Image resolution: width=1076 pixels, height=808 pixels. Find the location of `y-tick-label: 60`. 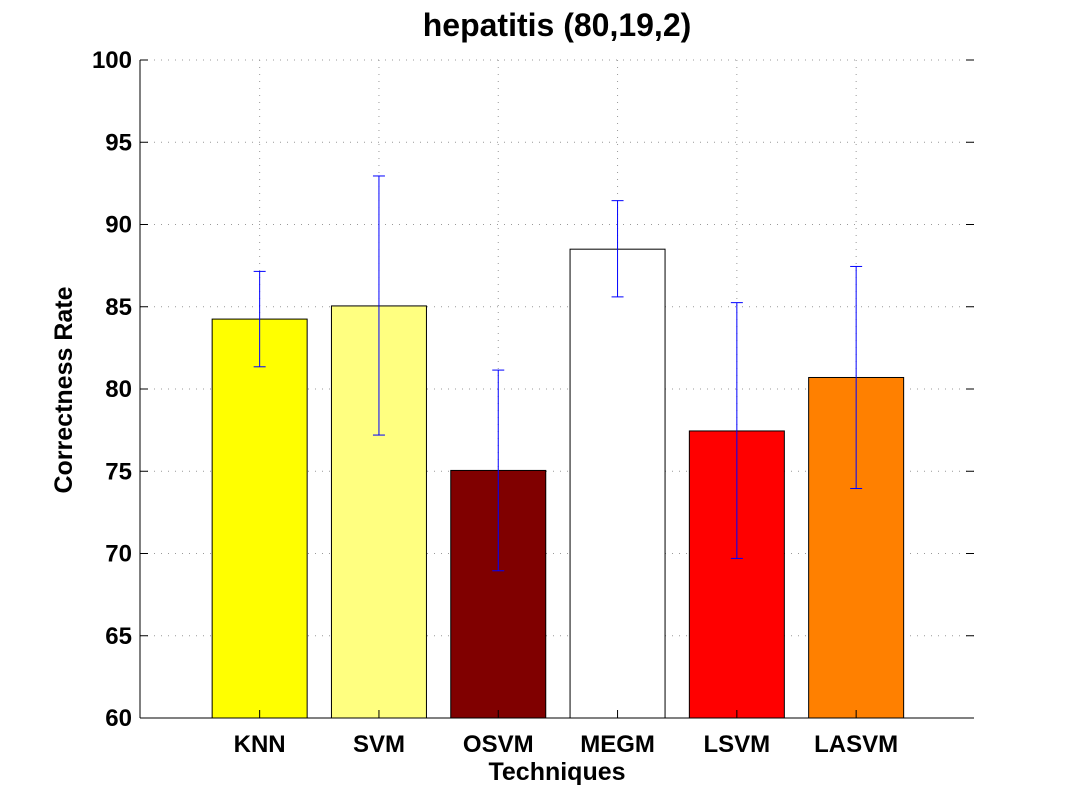

y-tick-label: 60 is located at coordinates (118, 718).